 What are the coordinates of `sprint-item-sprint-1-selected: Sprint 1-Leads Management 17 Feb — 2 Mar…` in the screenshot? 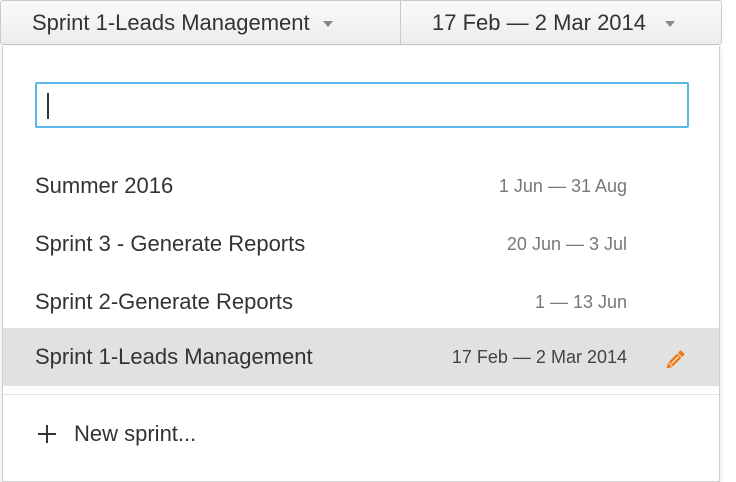 It's located at (361, 357).